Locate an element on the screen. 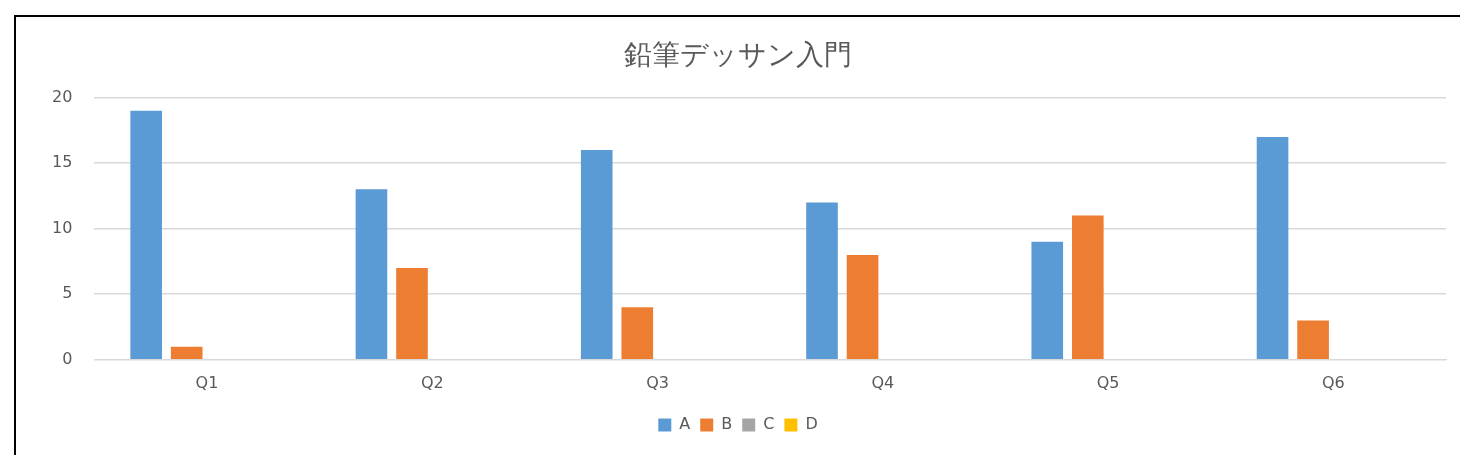  x-tick-label: Q5 is located at coordinates (1108, 382).